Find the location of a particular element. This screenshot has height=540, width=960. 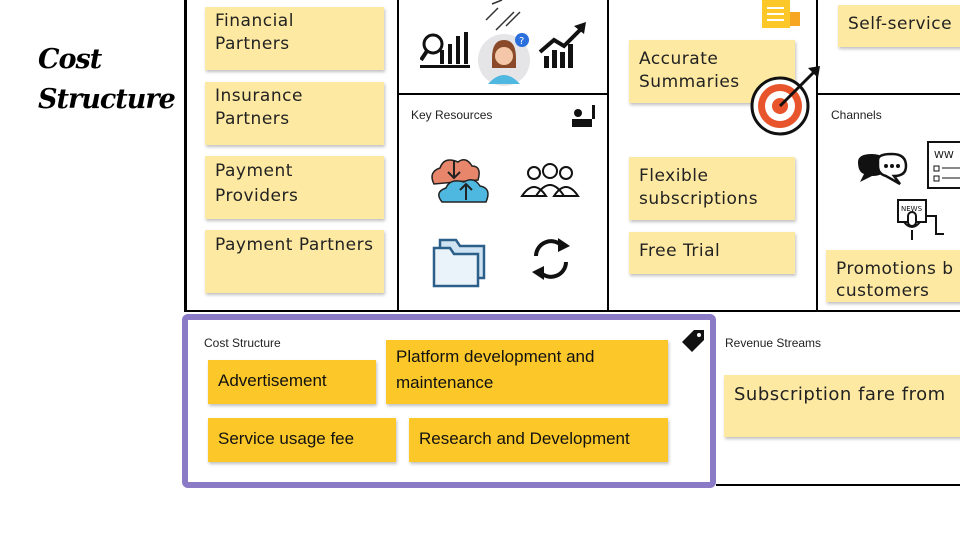

sticky-flexible-subscriptions: Flexible subscriptions is located at coordinates (712, 188).